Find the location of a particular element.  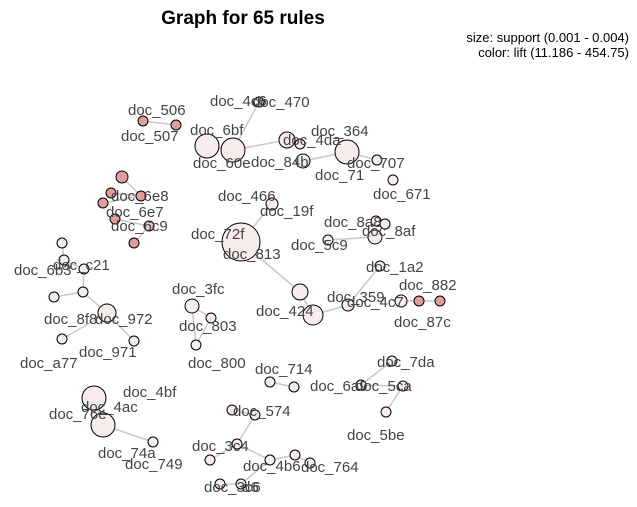

item-label: doc_803 is located at coordinates (208, 326).